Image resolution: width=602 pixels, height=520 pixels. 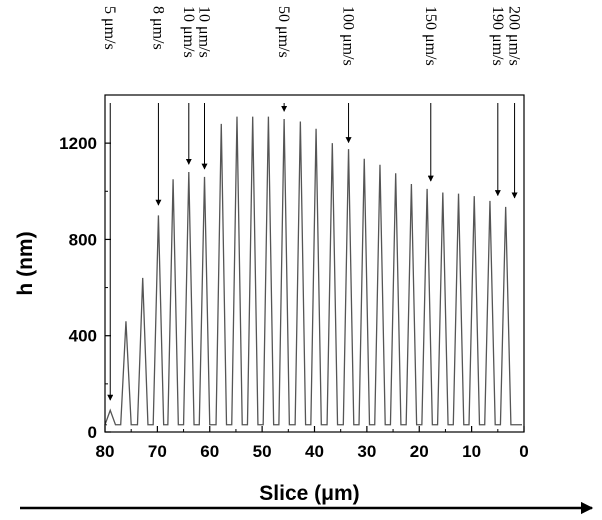 I want to click on annotation-label: 8 μm/s, so click(x=157, y=28).